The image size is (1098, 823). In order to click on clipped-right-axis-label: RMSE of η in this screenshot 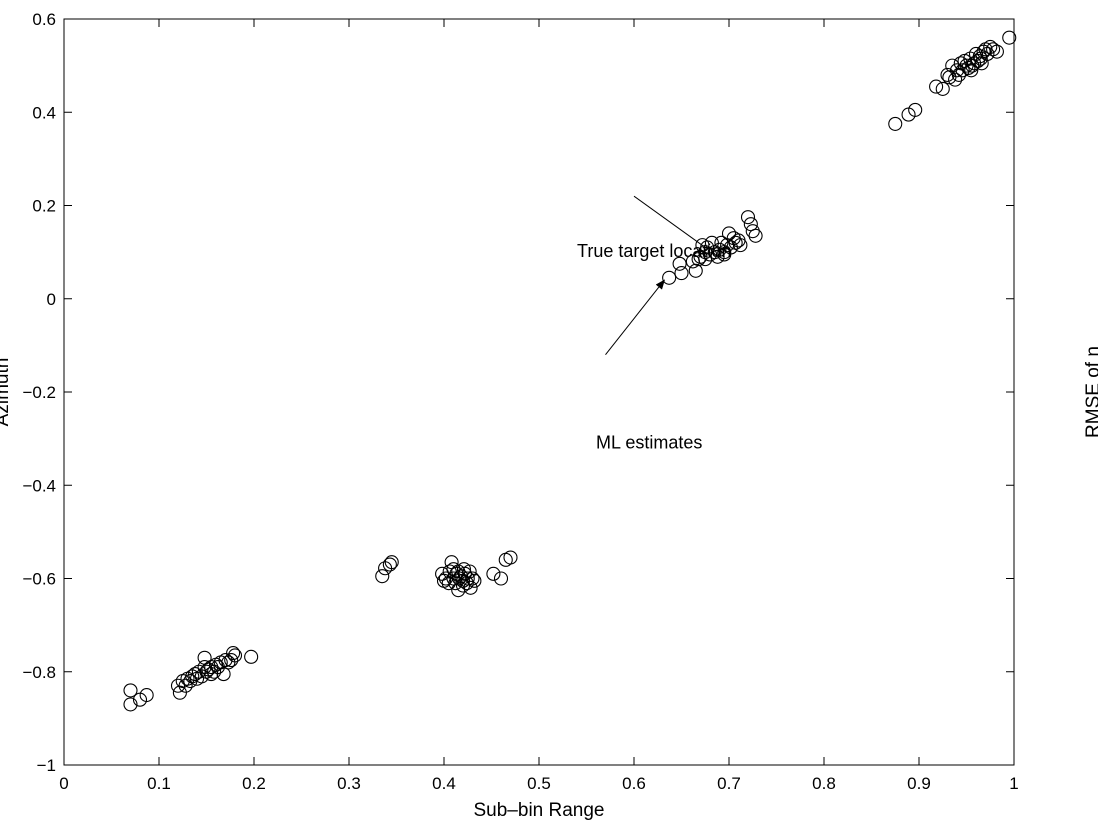, I will do `click(1090, 392)`.